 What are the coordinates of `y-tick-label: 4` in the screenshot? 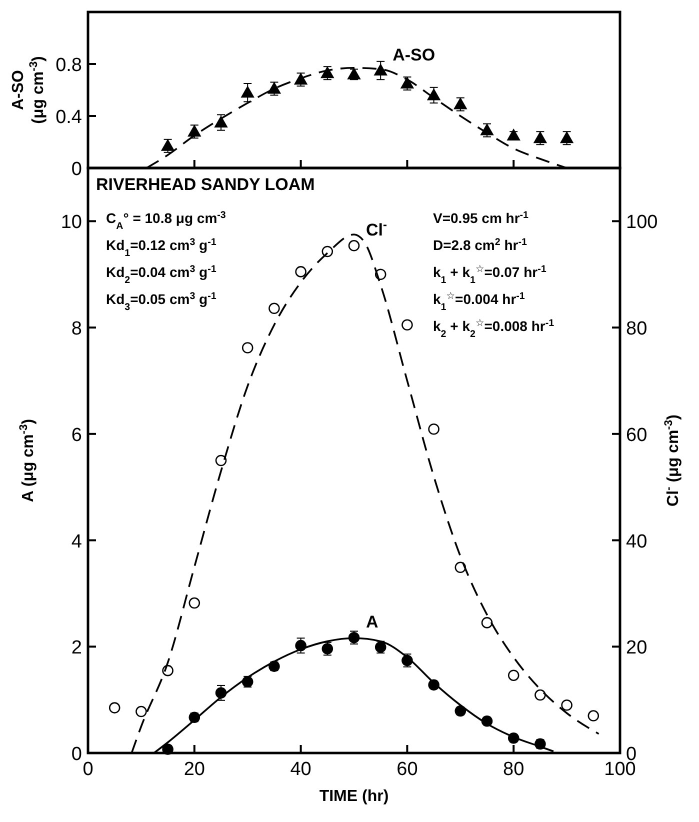 It's located at (76, 541).